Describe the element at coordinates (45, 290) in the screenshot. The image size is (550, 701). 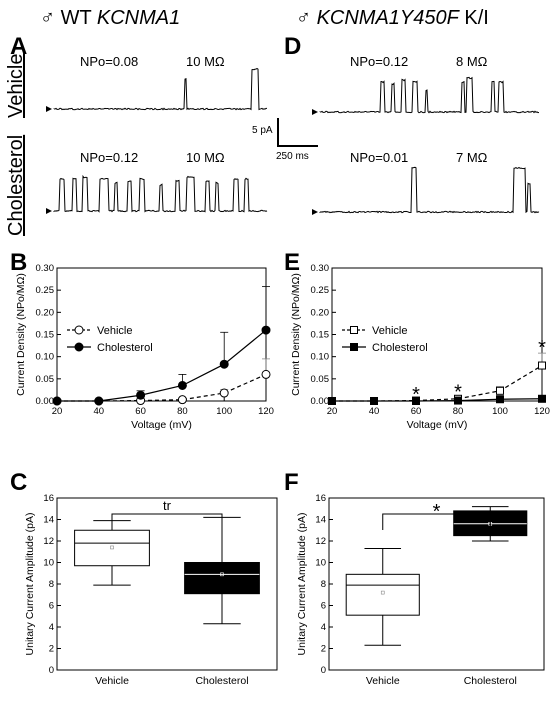
I see `chart-b-ytick-label: 0.25` at that location.